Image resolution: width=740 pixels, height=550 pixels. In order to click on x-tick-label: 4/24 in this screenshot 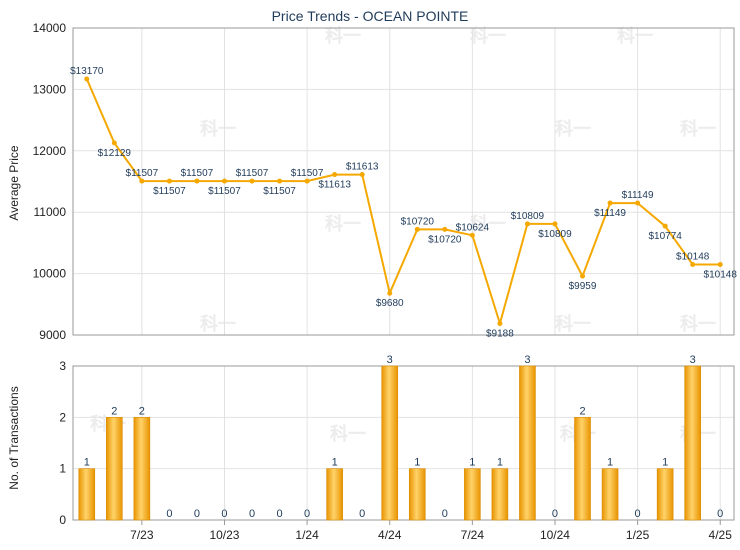, I will do `click(390, 535)`.